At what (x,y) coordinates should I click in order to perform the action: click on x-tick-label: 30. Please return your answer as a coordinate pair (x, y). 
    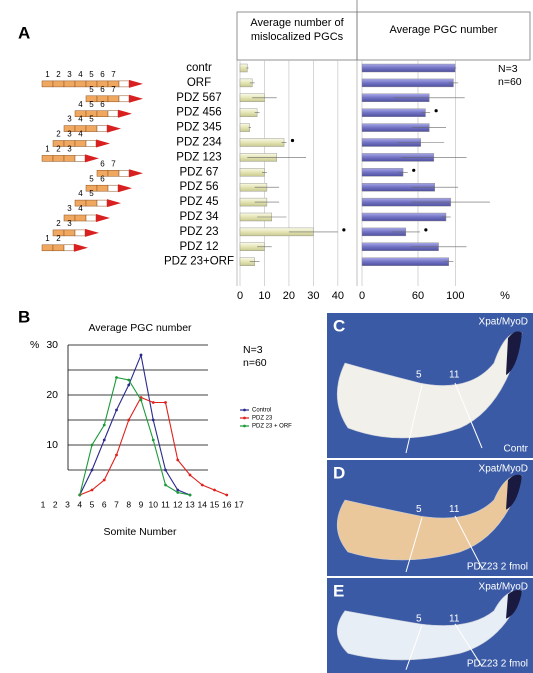
    Looking at the image, I should click on (313, 296).